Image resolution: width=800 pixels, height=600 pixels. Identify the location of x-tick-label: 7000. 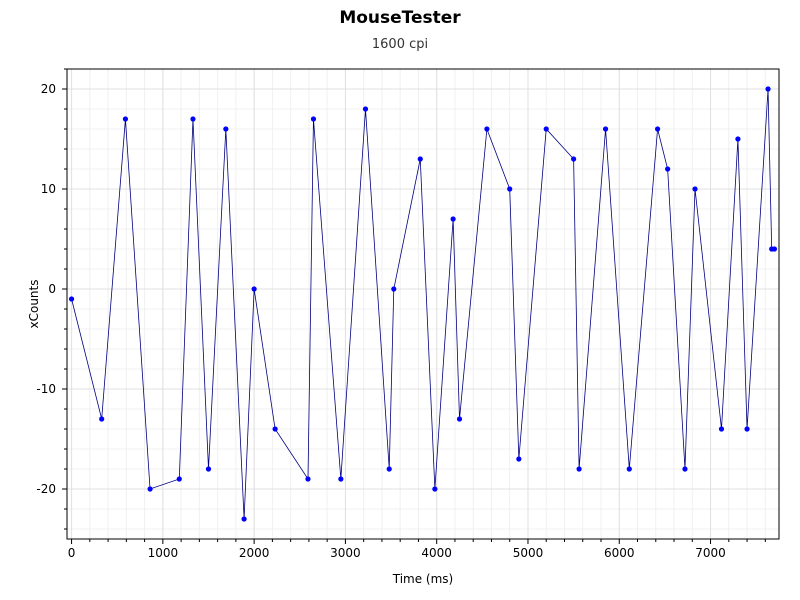
(710, 553).